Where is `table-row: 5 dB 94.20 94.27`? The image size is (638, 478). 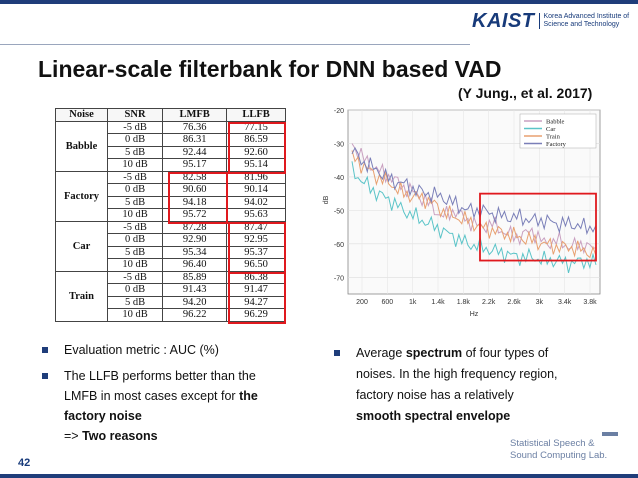 table-row: 5 dB 94.20 94.27 is located at coordinates (171, 302).